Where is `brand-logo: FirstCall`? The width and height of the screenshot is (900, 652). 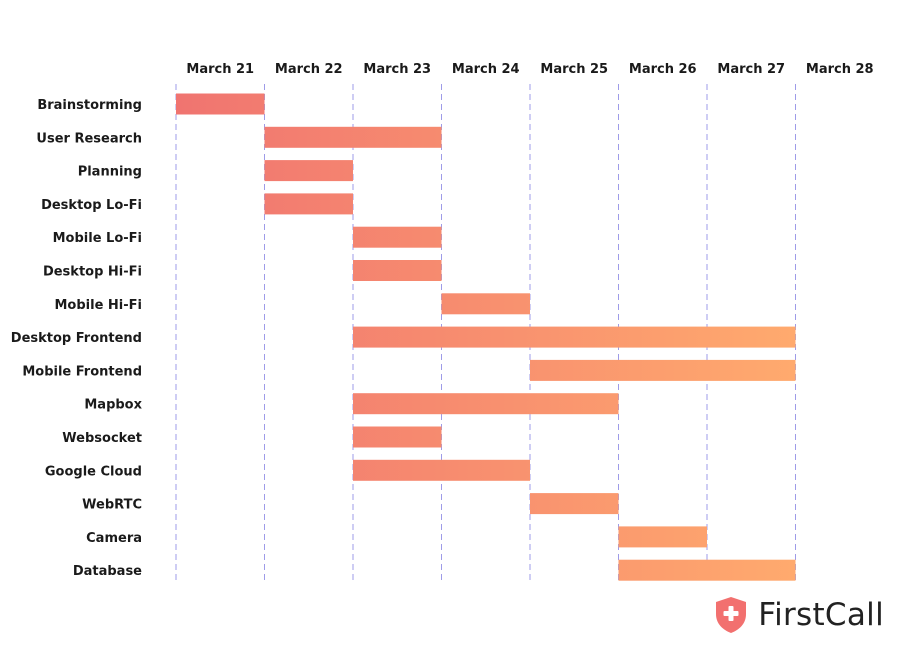 brand-logo: FirstCall is located at coordinates (799, 615).